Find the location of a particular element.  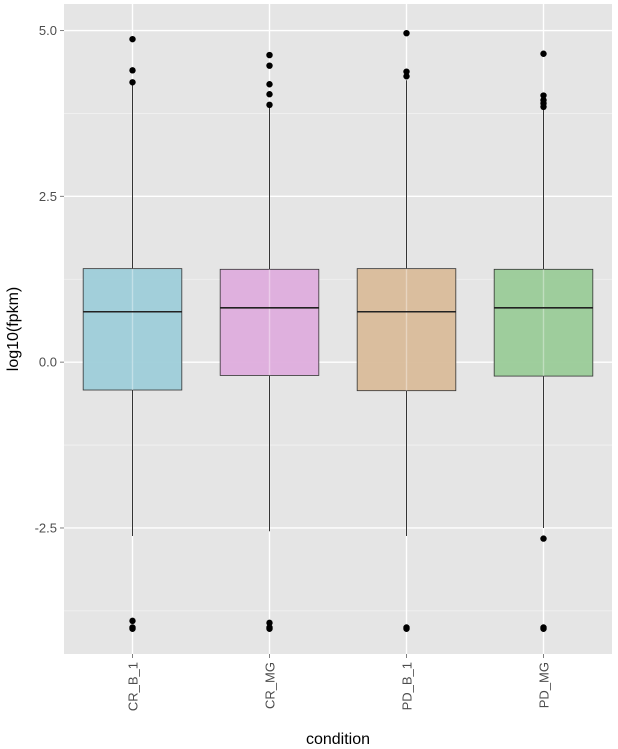

x-tick-label: PD_B_1 is located at coordinates (407, 686).